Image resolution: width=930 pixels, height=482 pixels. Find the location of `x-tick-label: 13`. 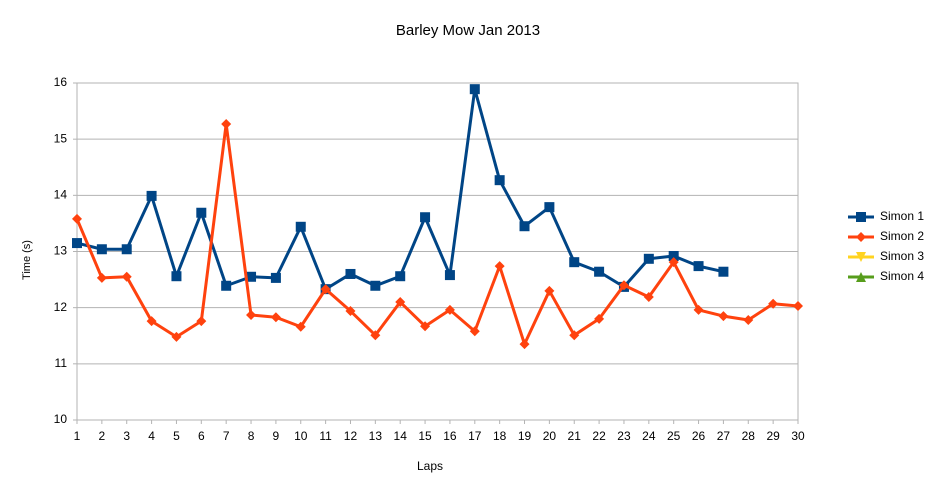

x-tick-label: 13 is located at coordinates (376, 436).